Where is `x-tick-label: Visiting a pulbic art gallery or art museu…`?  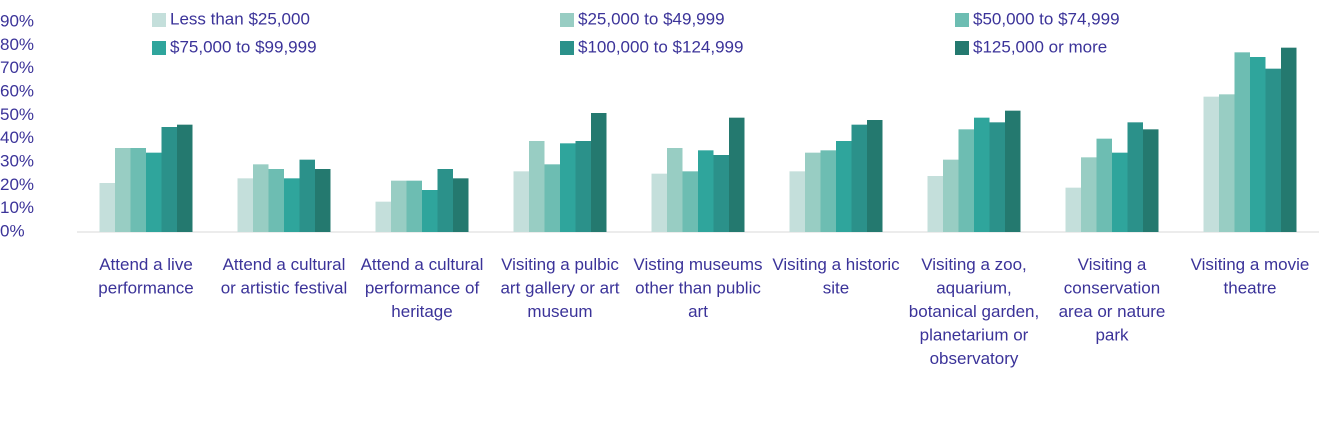
x-tick-label: Visiting a pulbic art gallery or art museu… is located at coordinates (559, 288).